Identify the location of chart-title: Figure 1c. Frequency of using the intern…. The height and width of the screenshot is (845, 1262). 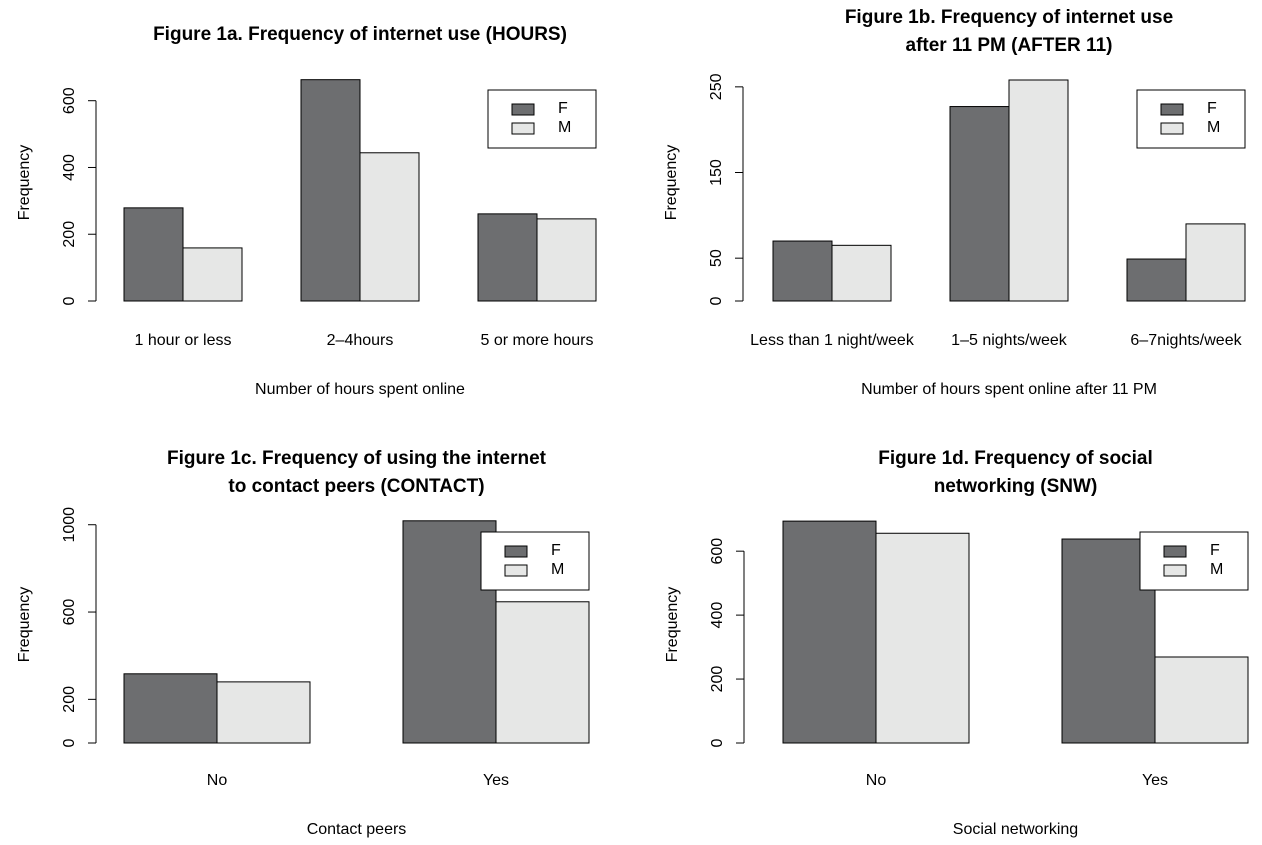
(357, 458).